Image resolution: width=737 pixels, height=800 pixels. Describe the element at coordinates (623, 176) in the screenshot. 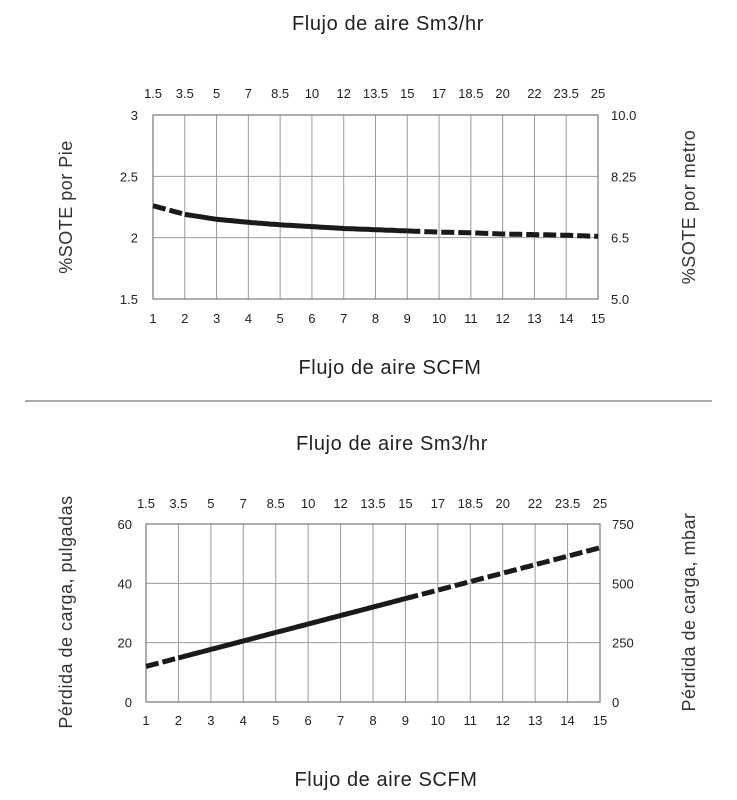

I see `y-tick-label-right: 8.25` at that location.